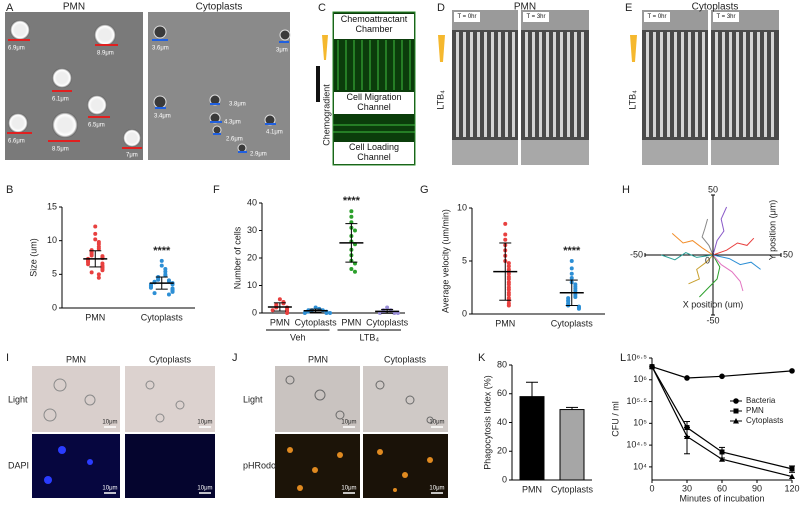 The width and height of the screenshot is (800, 507). What do you see at coordinates (755, 410) in the screenshot?
I see `legend-label: PMN` at bounding box center [755, 410].